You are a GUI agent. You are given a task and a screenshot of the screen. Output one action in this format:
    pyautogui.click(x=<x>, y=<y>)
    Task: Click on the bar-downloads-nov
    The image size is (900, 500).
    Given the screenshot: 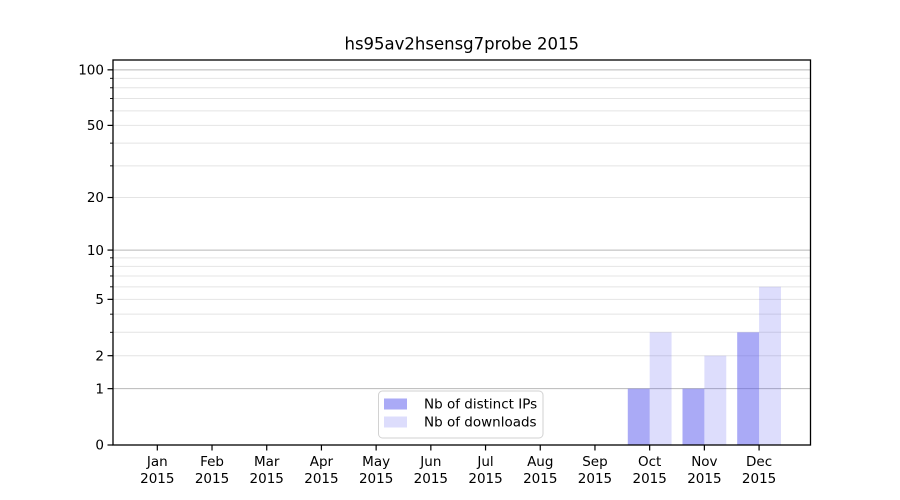 What is the action you would take?
    pyautogui.click(x=715, y=400)
    